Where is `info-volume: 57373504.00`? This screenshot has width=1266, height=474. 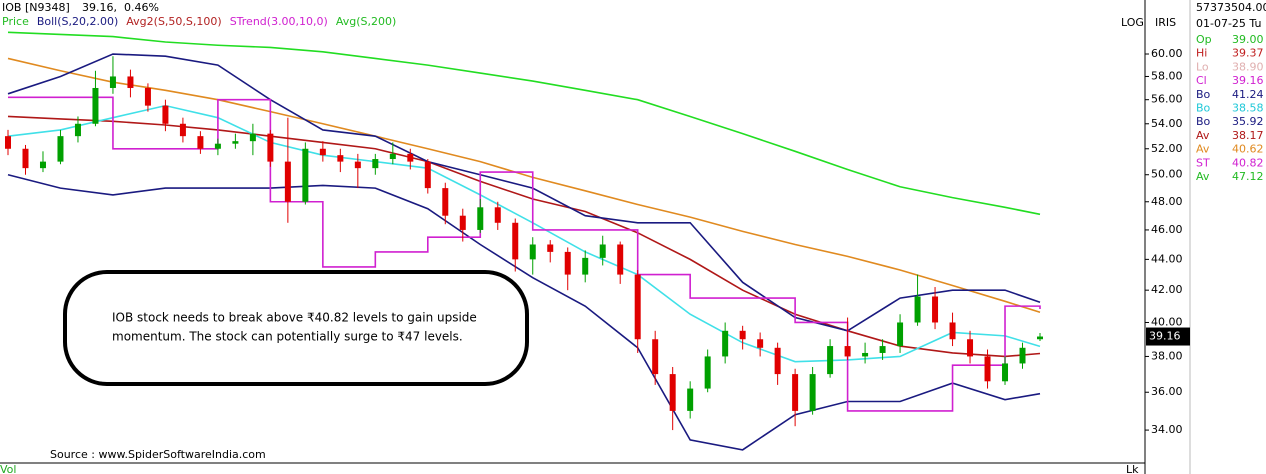
info-volume: 57373504.00 is located at coordinates (1231, 7).